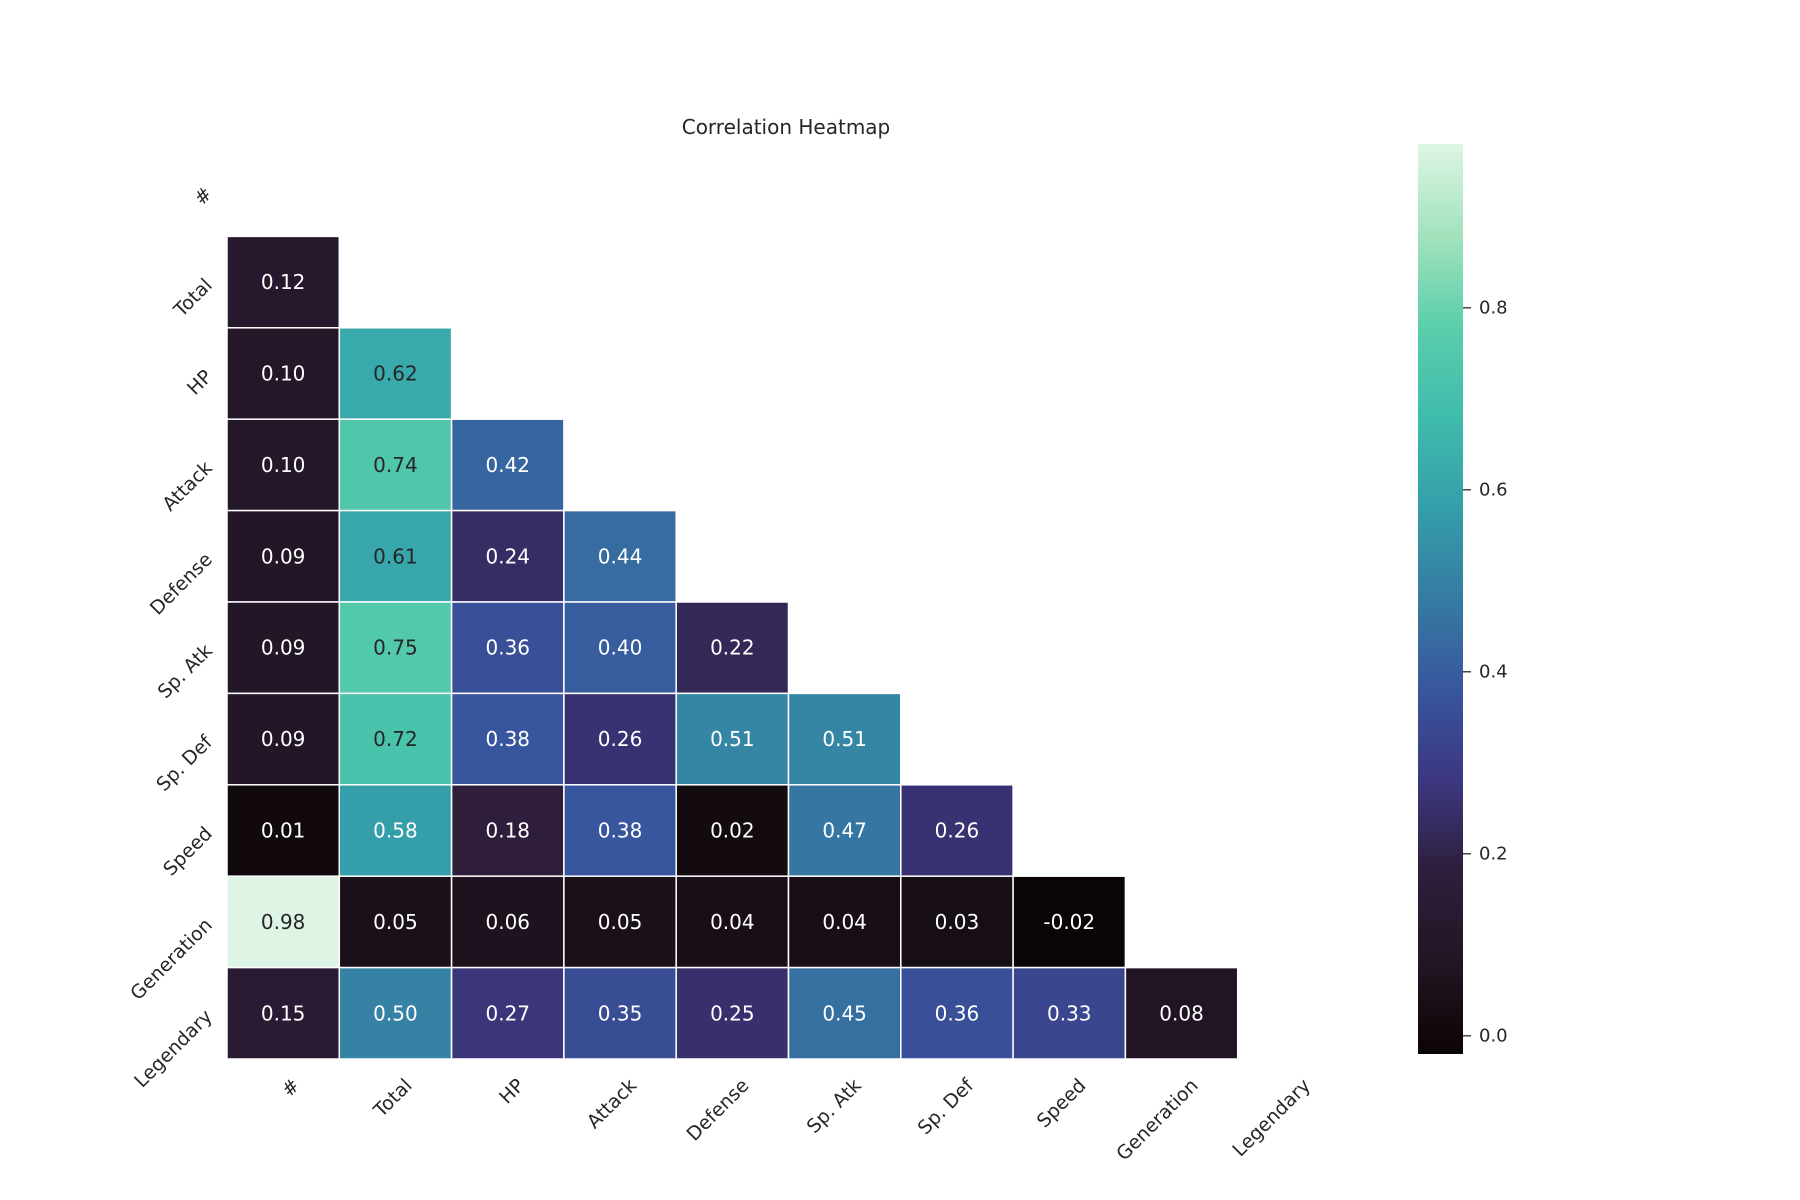 This screenshot has width=1800, height=1200. I want to click on cell-value-label: 0.33, so click(1069, 1013).